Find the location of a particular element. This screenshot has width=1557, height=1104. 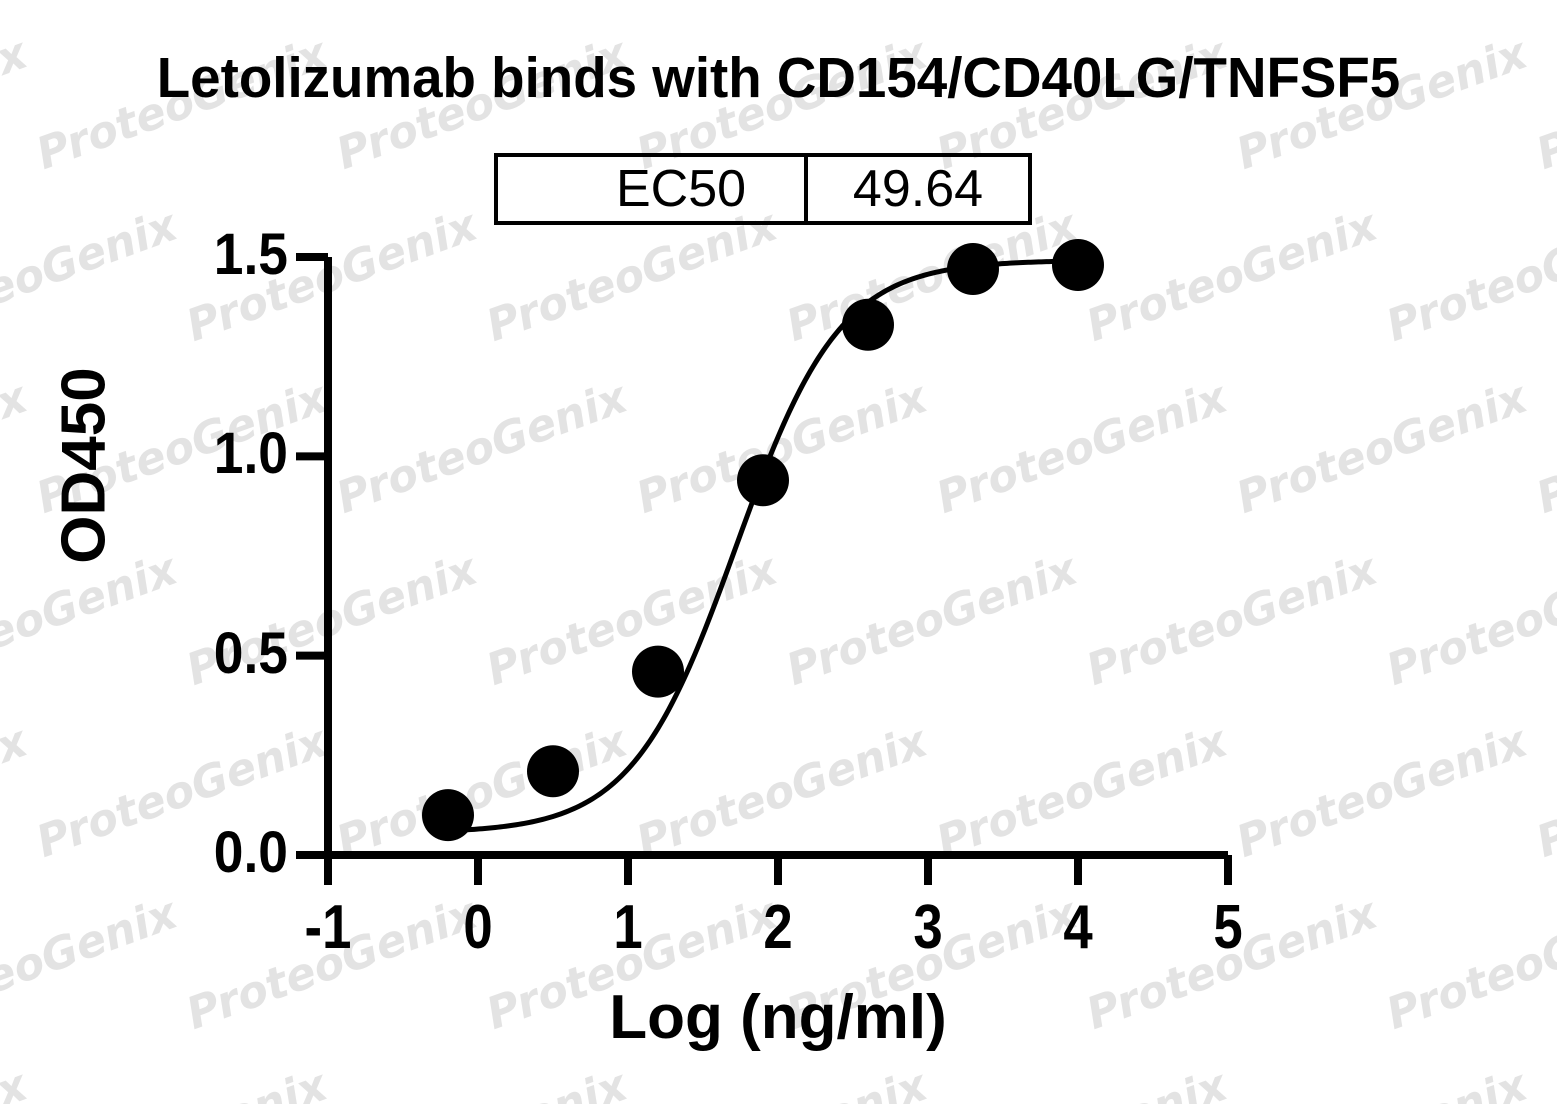

ec50-label-cell: EC50 is located at coordinates (653, 189).